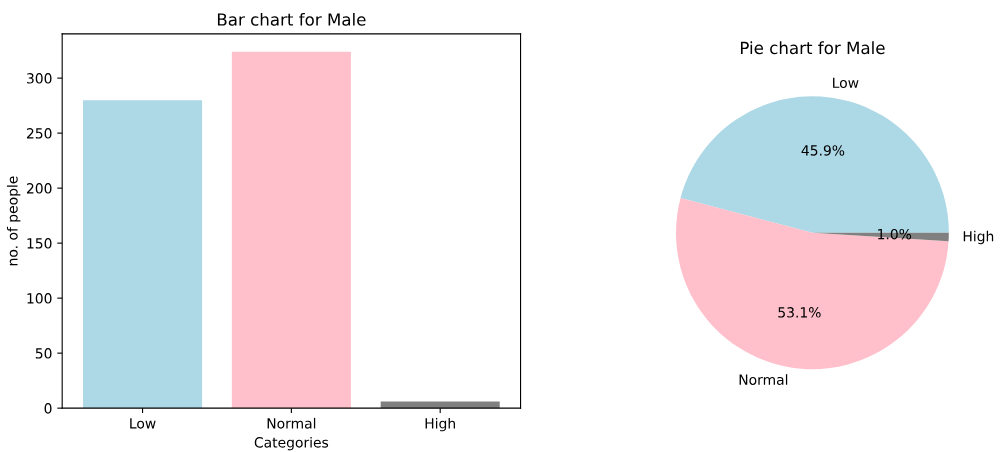 The width and height of the screenshot is (1003, 452). Describe the element at coordinates (291, 443) in the screenshot. I see `x-axis-title: Categories` at that location.